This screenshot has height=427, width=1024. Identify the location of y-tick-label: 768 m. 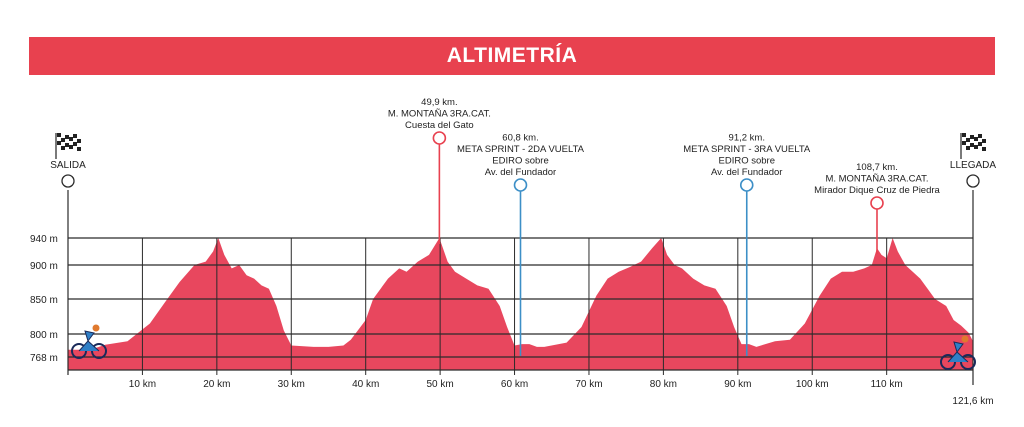
(44, 358).